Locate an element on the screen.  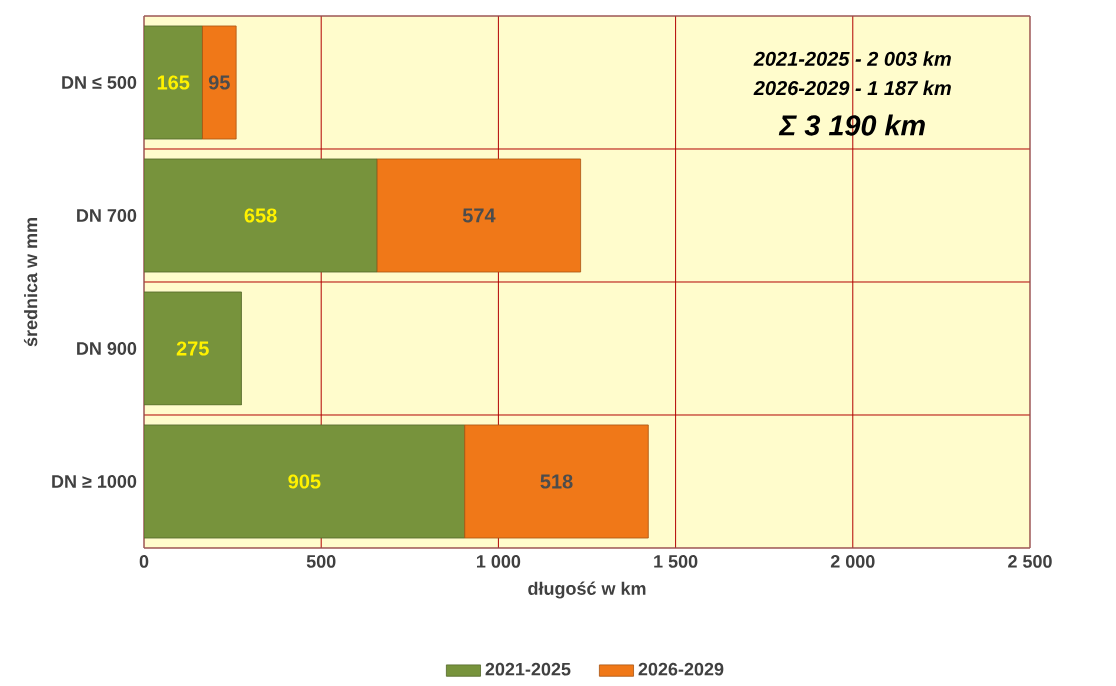
x-tick-label: 2 000 is located at coordinates (852, 561).